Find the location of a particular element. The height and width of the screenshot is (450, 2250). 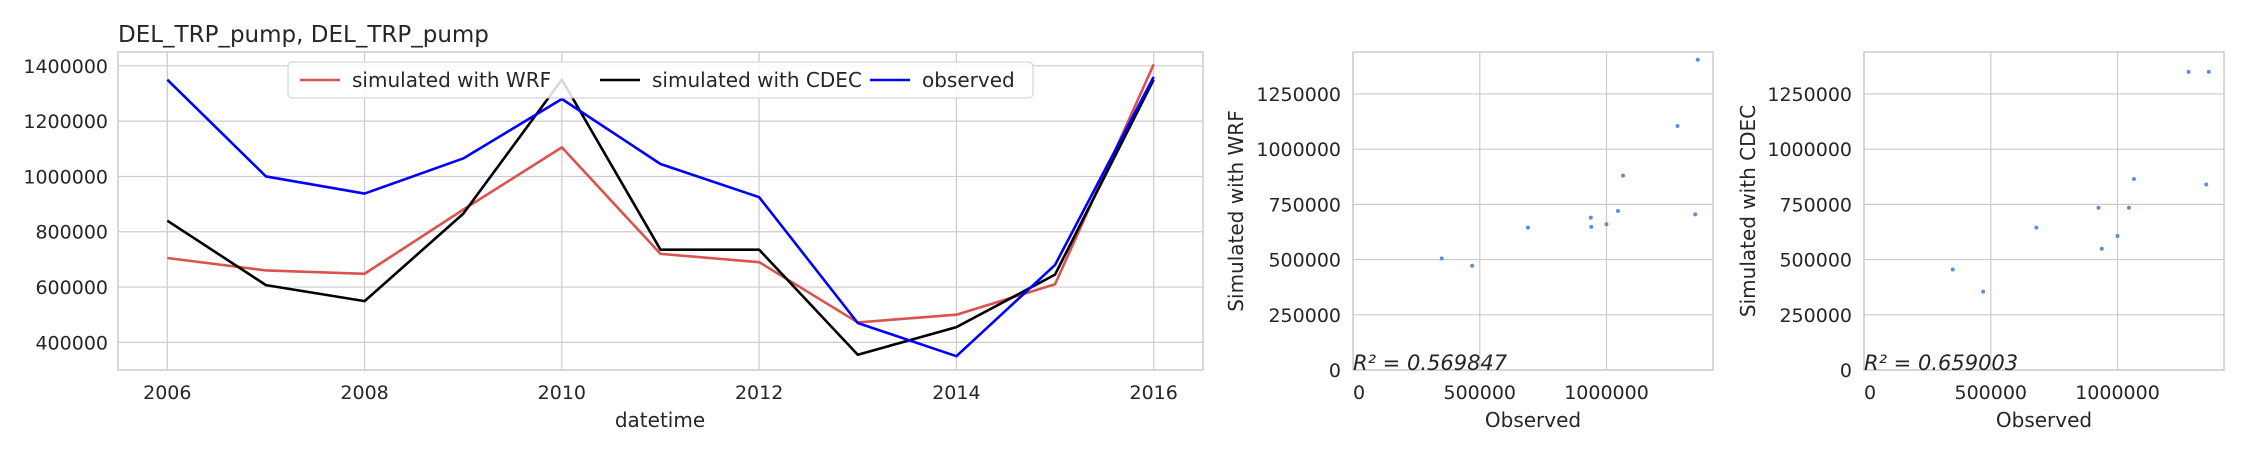

scatter-cdec-r2: R² = 0.659003 is located at coordinates (1941, 363).